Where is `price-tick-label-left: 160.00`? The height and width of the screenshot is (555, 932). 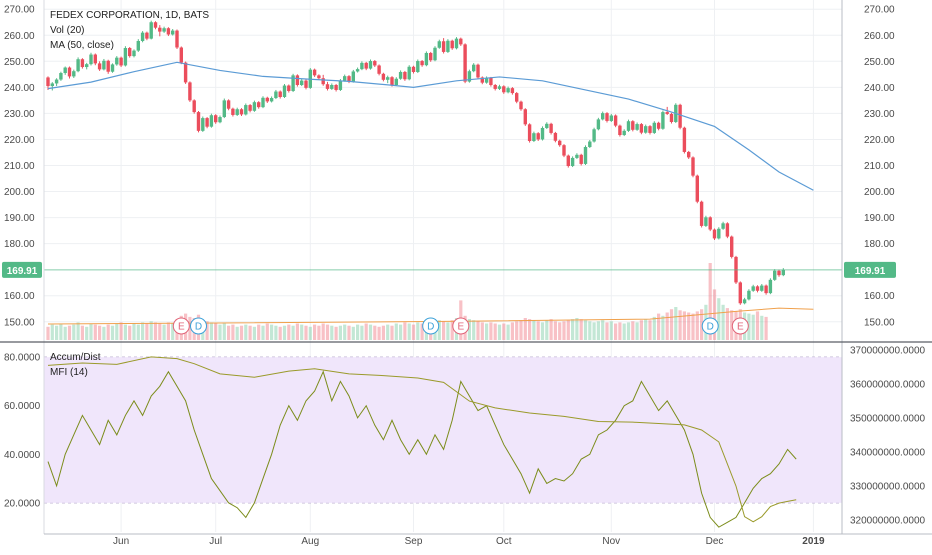 price-tick-label-left: 160.00 is located at coordinates (19, 296).